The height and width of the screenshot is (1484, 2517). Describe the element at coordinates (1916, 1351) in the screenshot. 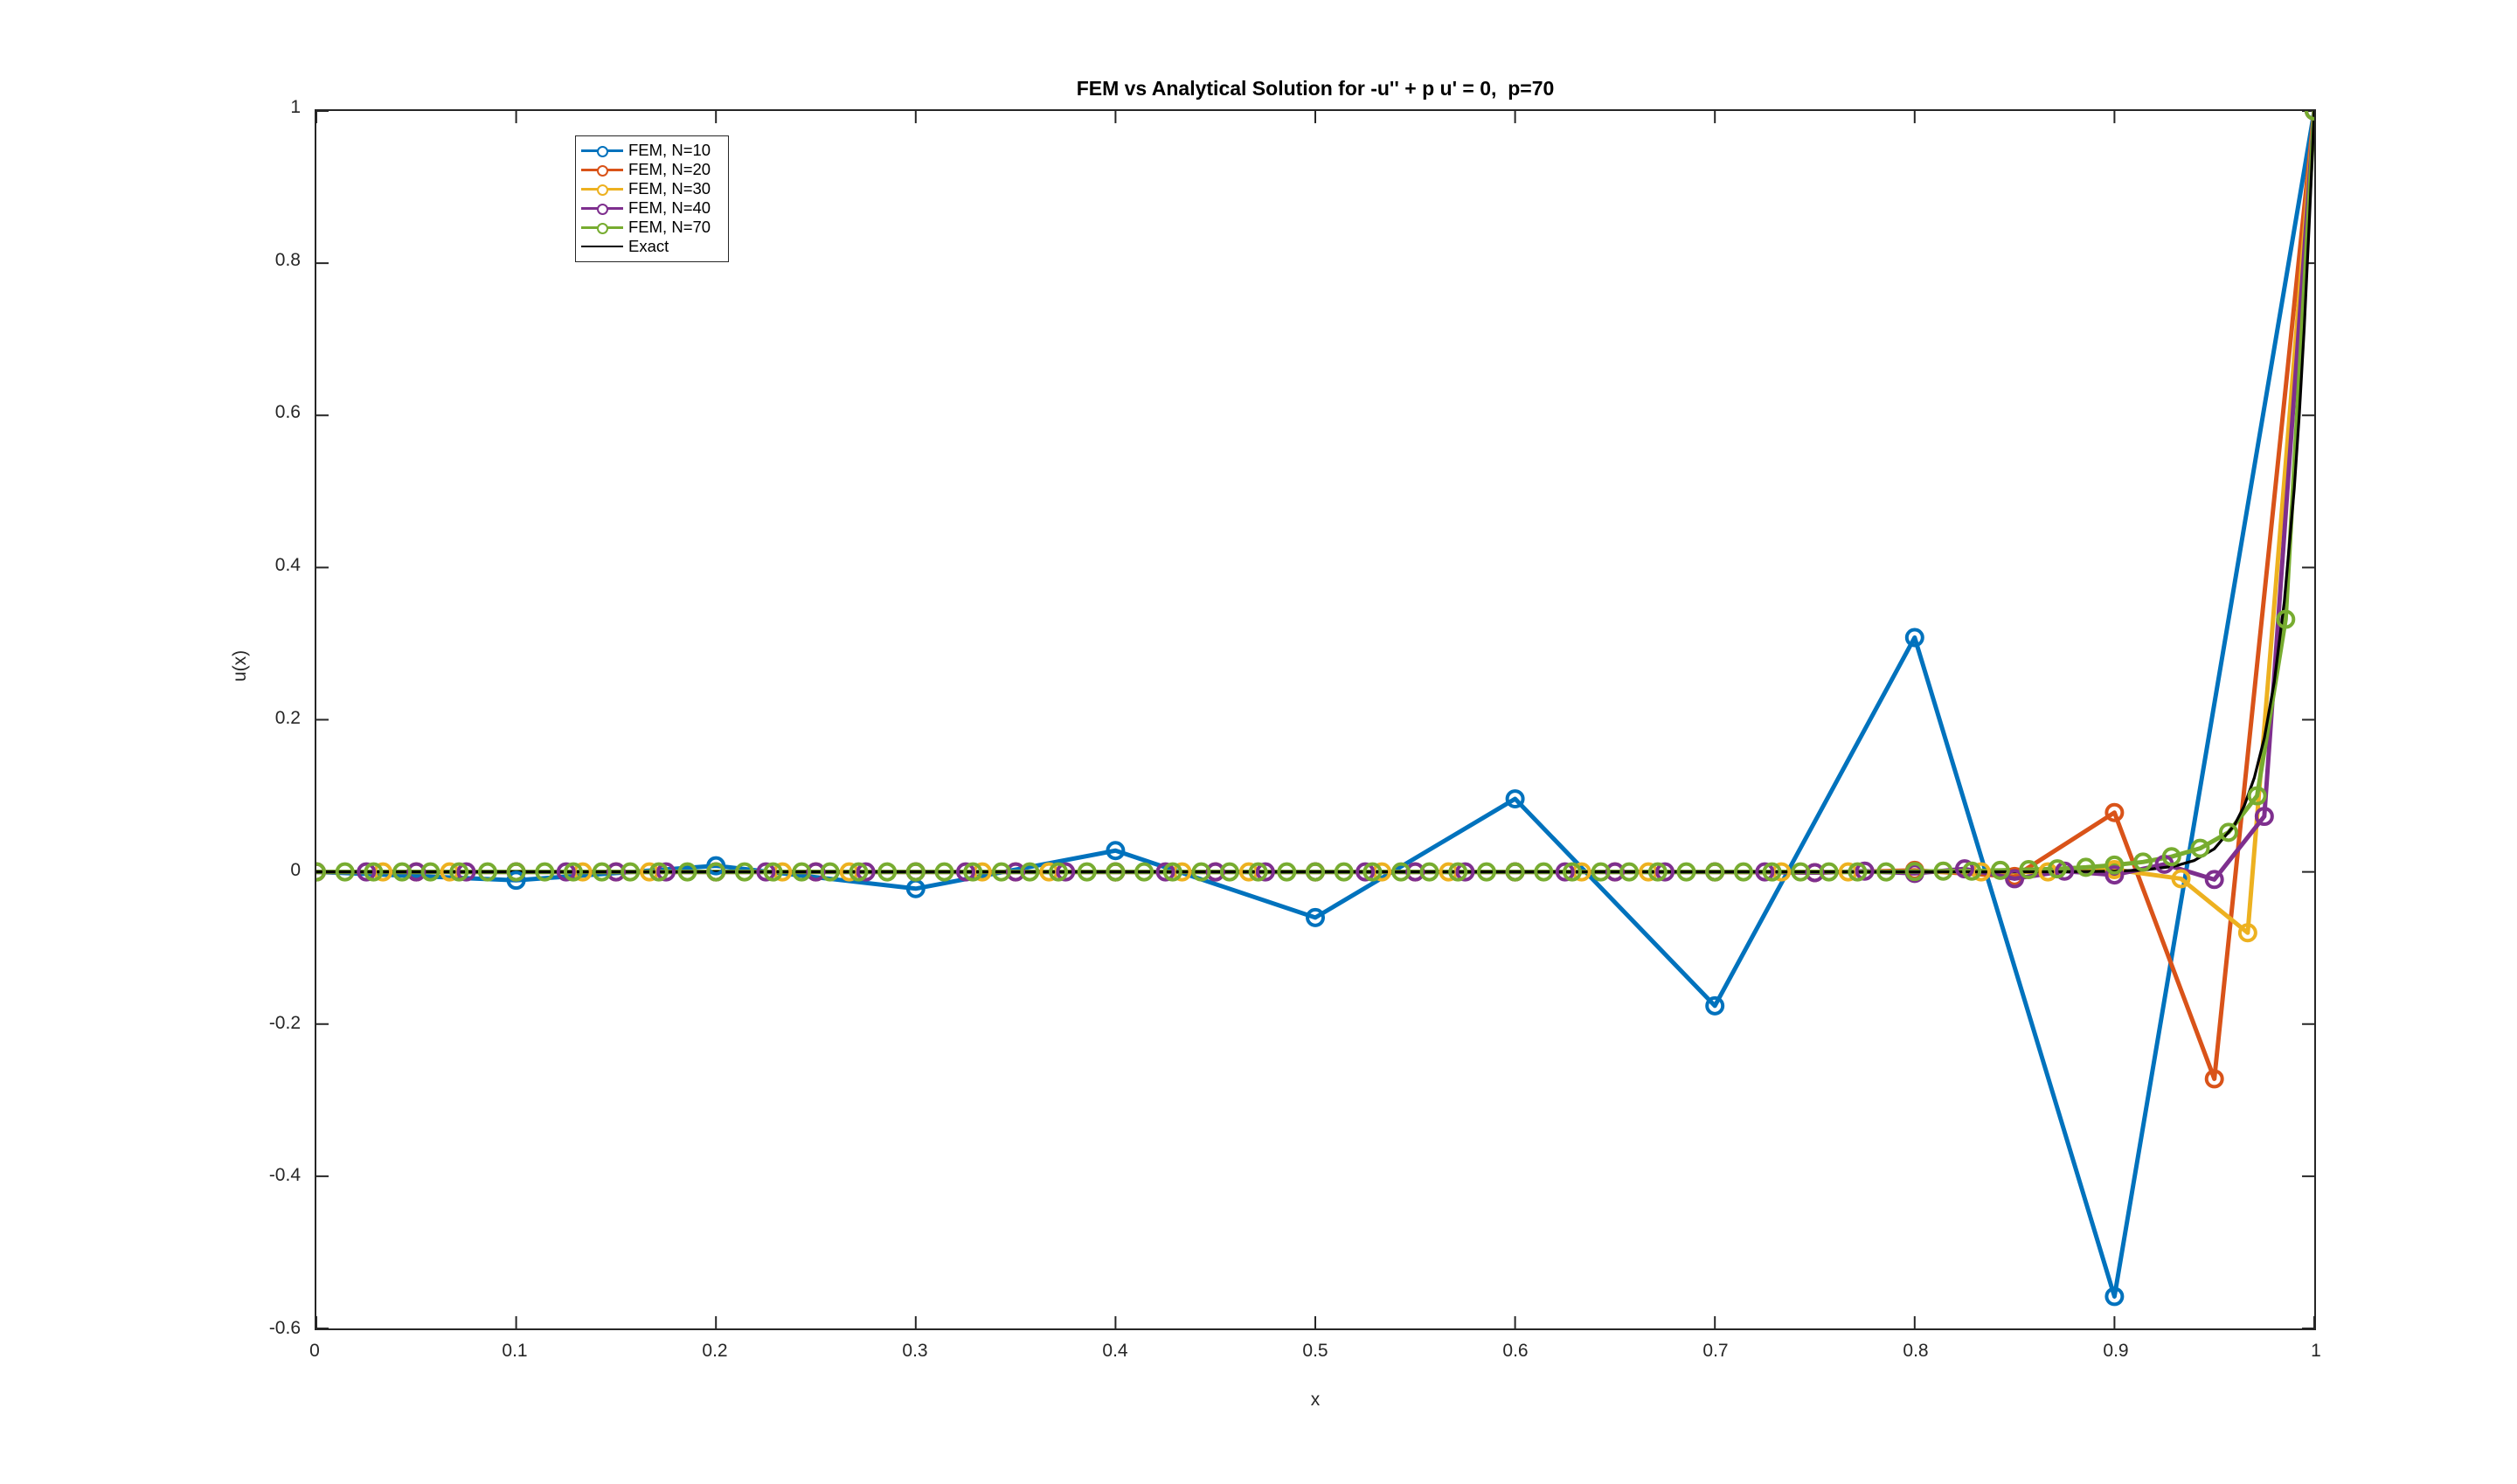

I see `x-tick-label: 0.8` at that location.